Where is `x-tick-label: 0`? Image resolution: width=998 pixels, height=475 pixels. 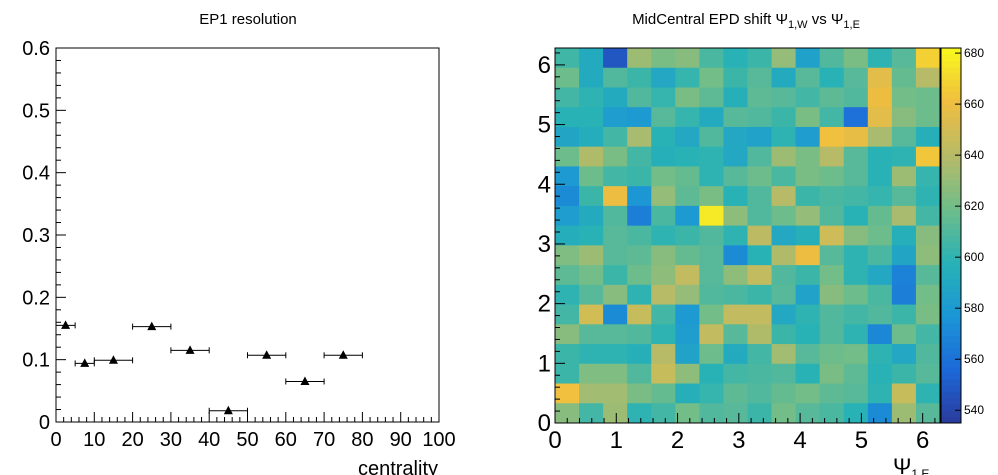
x-tick-label: 0 is located at coordinates (554, 440).